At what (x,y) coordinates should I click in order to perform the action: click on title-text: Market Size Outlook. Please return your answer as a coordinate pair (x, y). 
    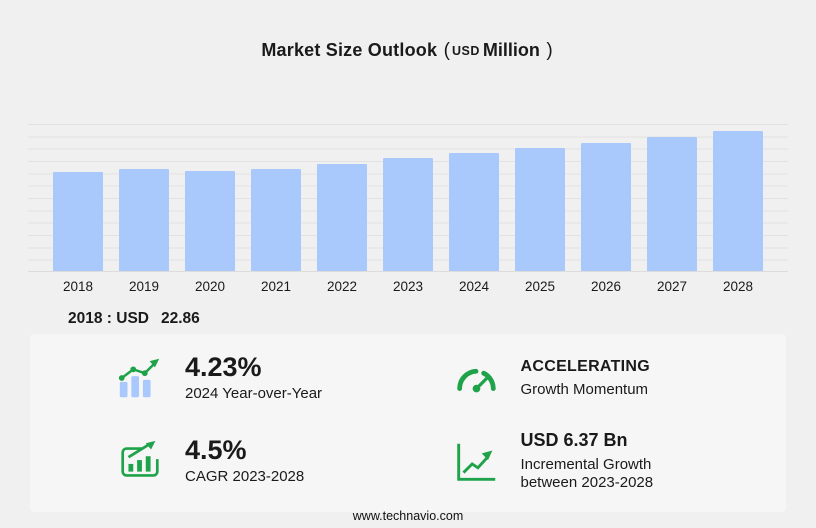
    Looking at the image, I should click on (349, 50).